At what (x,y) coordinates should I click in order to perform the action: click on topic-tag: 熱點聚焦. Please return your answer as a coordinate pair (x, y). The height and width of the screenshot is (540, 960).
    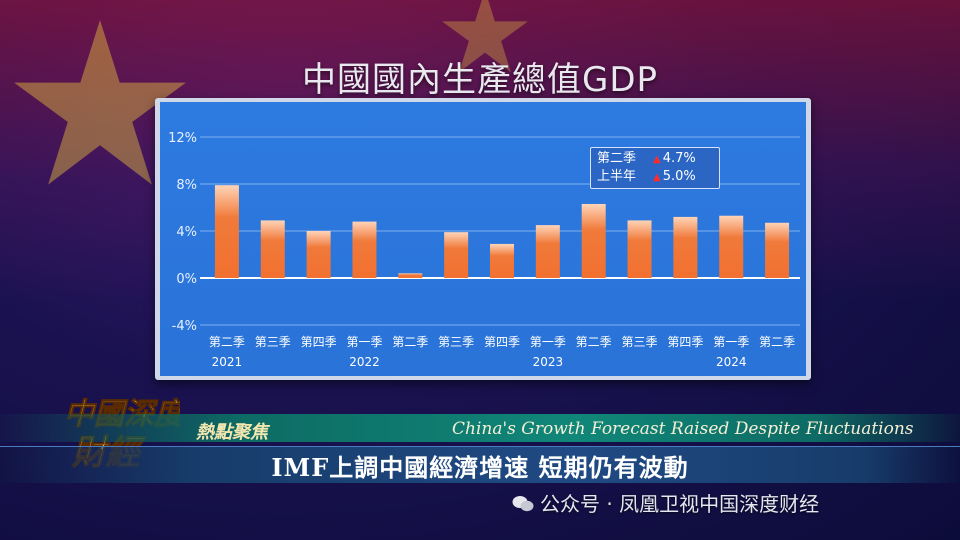
    Looking at the image, I should click on (232, 432).